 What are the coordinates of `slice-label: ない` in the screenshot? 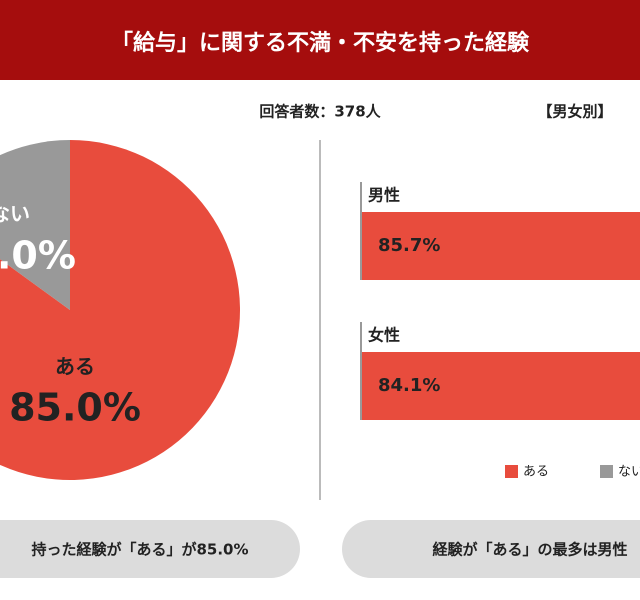 It's located at (15, 214).